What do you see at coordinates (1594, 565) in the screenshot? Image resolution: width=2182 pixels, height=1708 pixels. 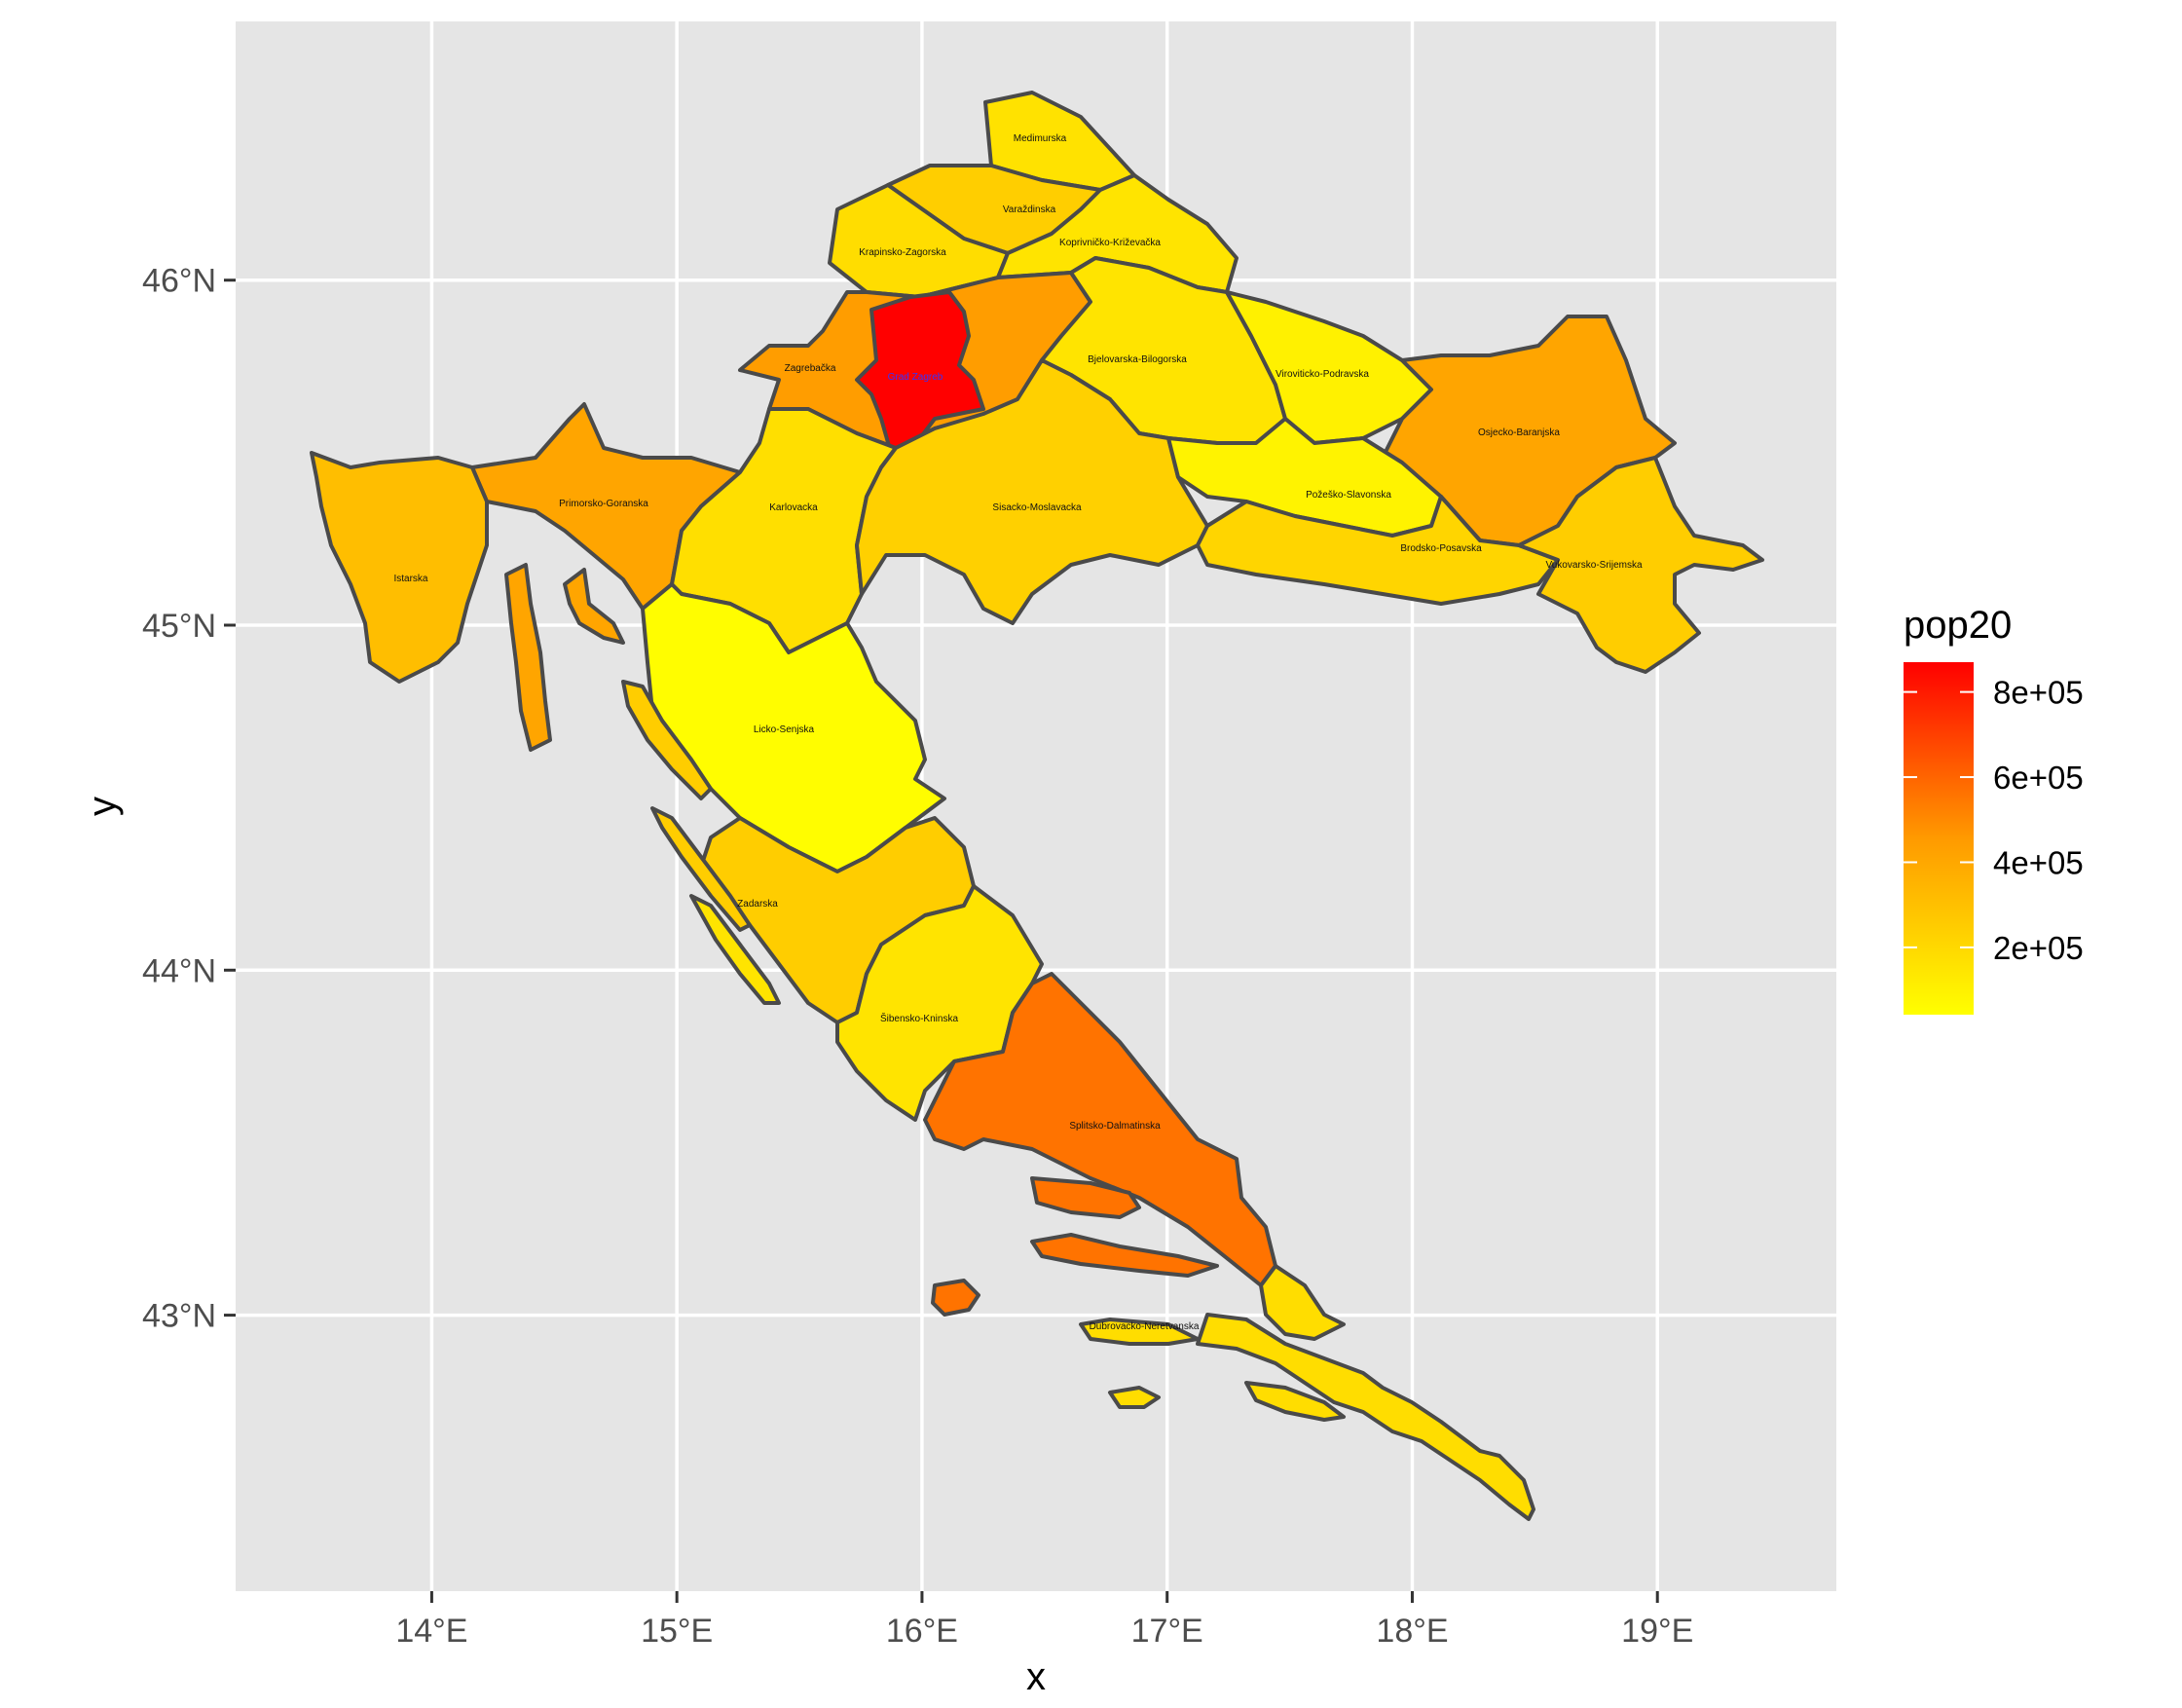 I see `region-label: Vukovarsko-Srijemska` at bounding box center [1594, 565].